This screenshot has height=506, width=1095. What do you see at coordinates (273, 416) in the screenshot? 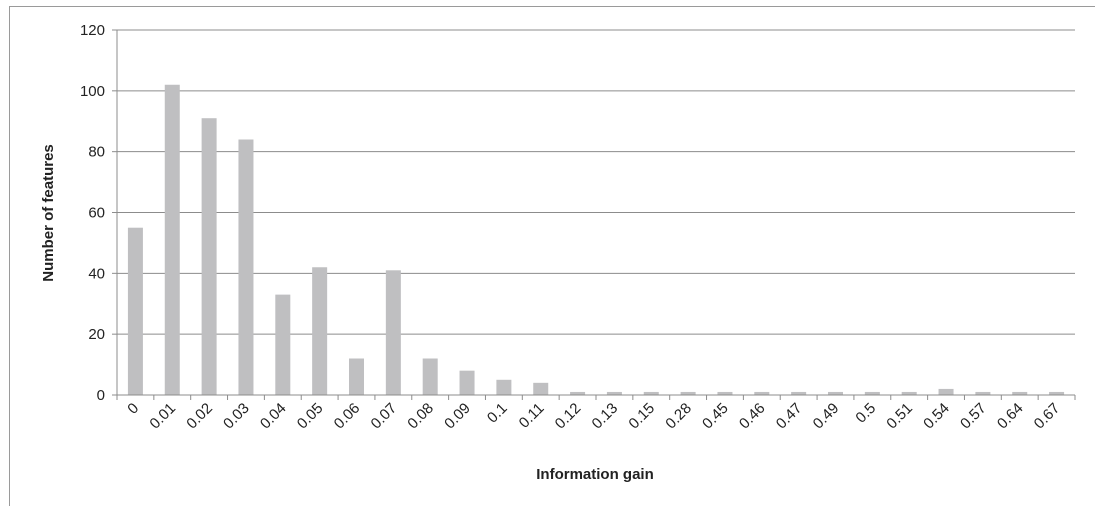
I see `x-tick-label: 0.04` at bounding box center [273, 416].